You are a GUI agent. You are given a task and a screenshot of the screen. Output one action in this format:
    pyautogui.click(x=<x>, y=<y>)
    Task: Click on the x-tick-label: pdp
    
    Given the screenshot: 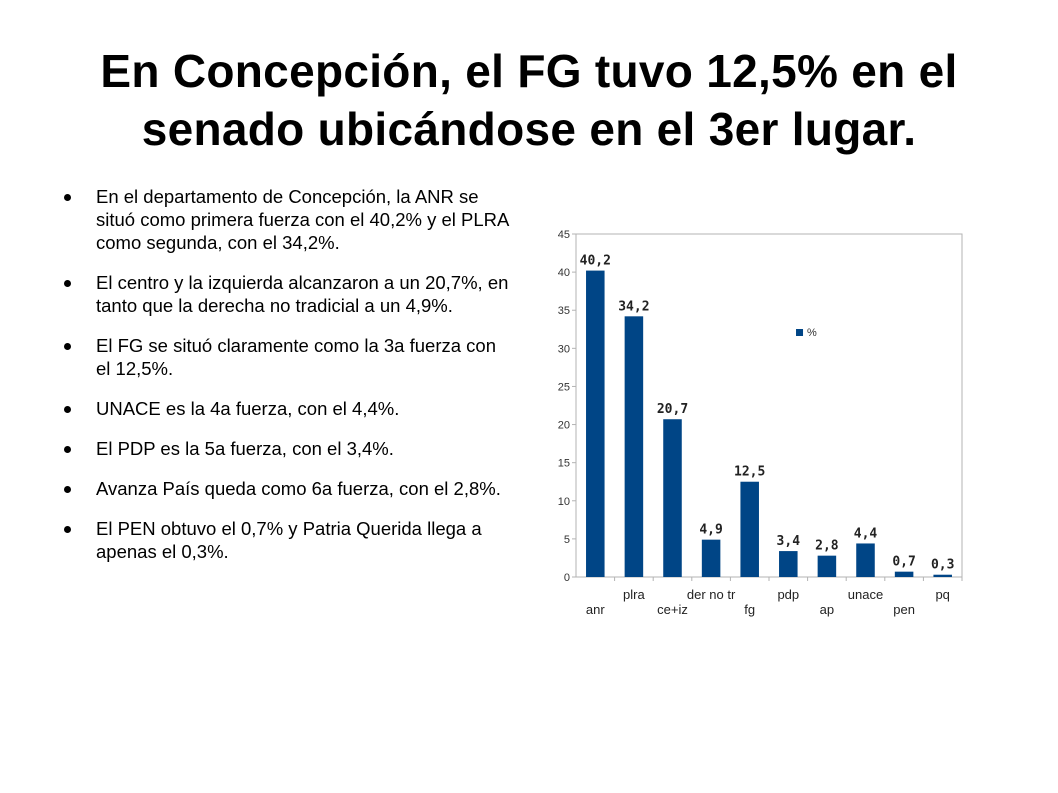 What is the action you would take?
    pyautogui.click(x=788, y=594)
    